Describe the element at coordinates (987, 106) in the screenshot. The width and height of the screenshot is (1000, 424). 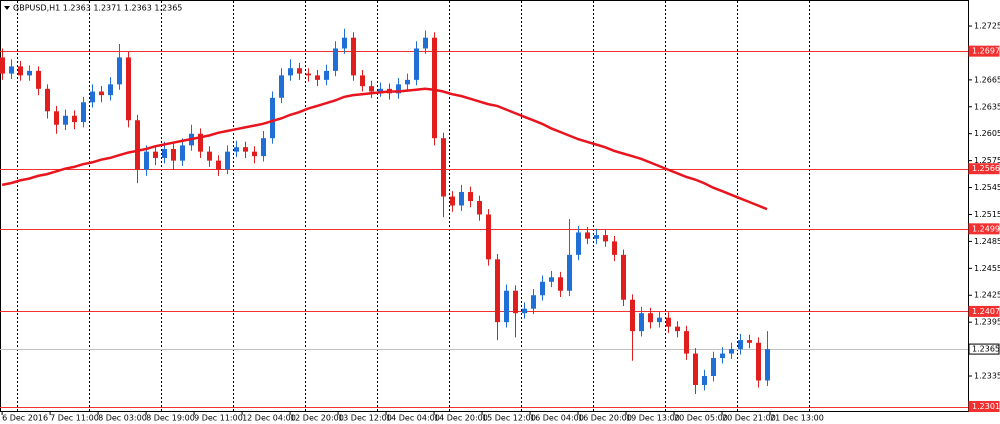
I see `y-tick-label: 1.2635` at that location.